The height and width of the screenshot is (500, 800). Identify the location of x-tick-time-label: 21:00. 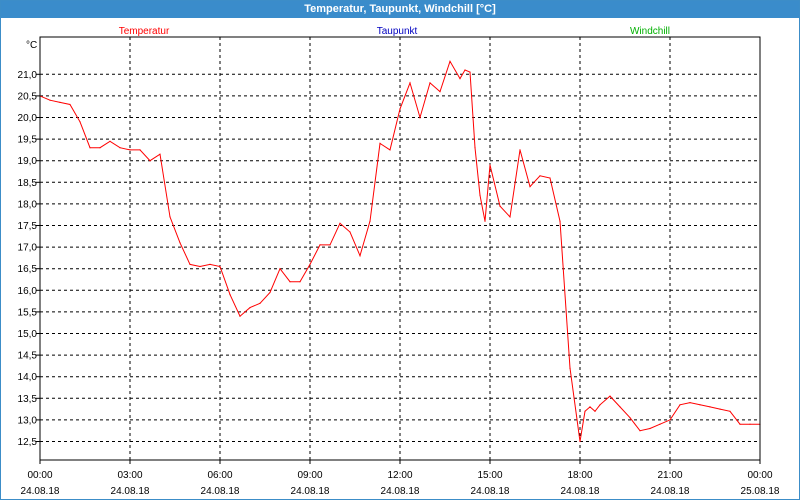
(669, 475).